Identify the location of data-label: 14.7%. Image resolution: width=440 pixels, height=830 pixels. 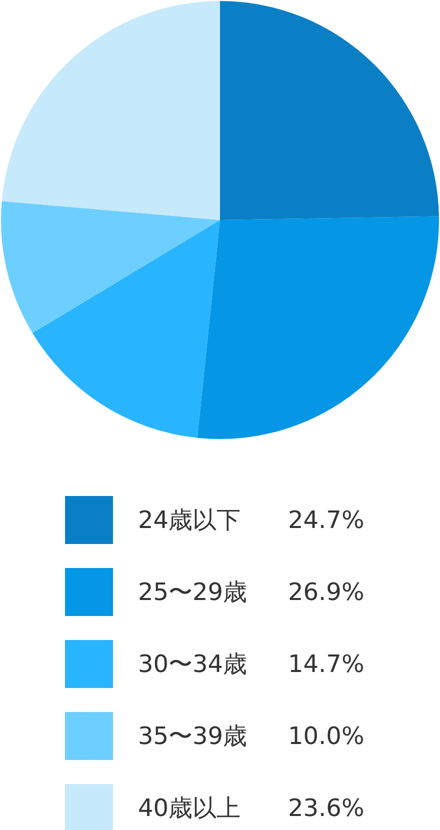
(326, 664).